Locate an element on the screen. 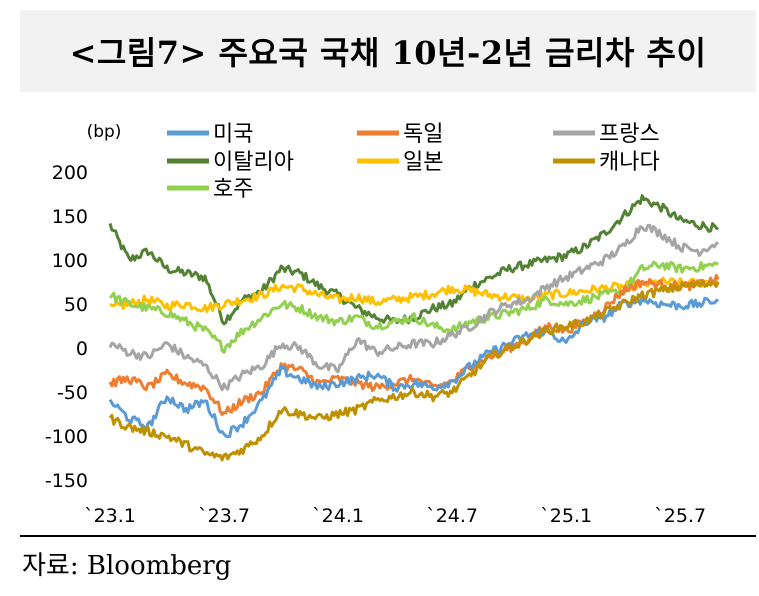  legend-label: 호주 is located at coordinates (233, 189).